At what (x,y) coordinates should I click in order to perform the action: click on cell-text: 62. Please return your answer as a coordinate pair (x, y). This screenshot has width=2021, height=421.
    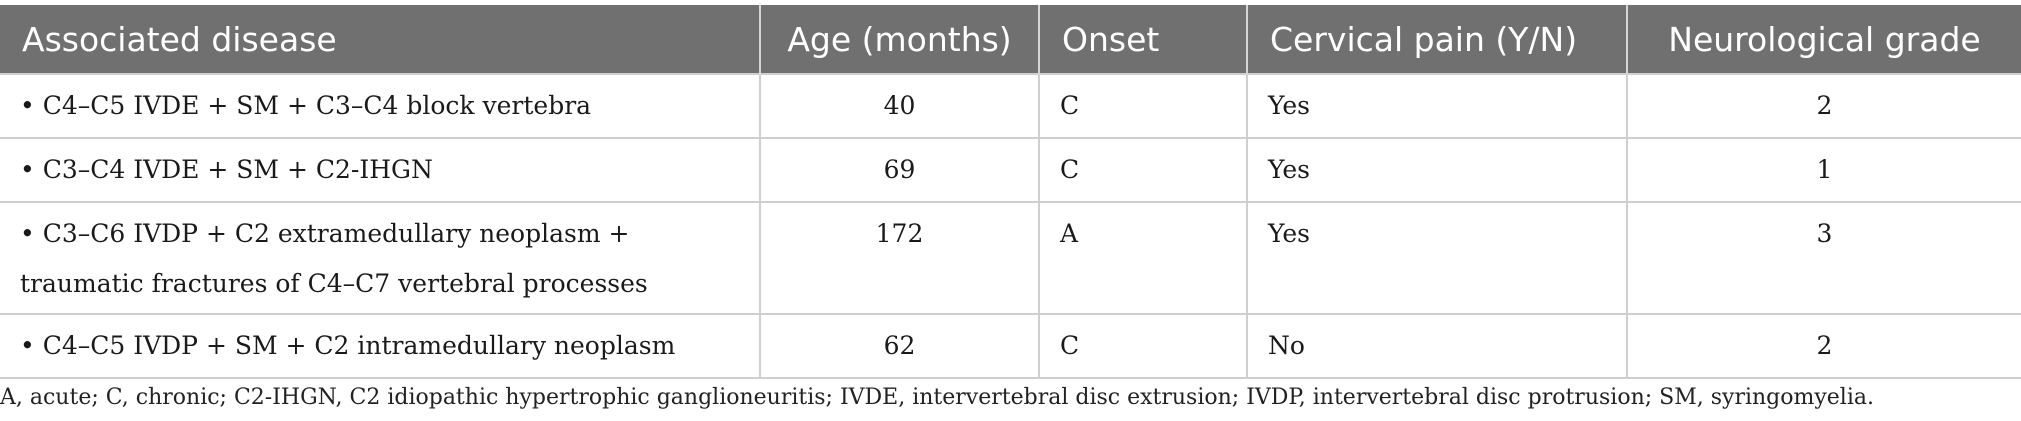
    Looking at the image, I should click on (899, 345).